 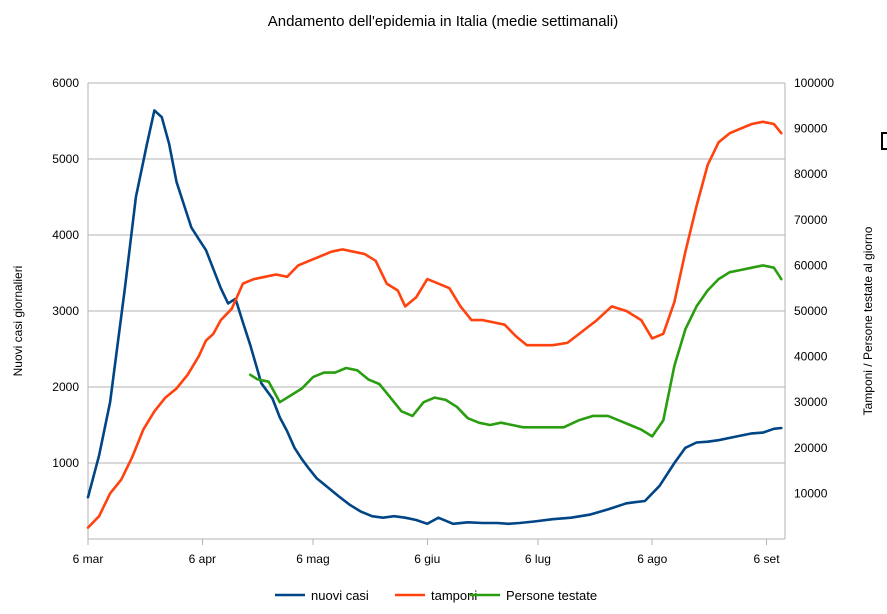 What do you see at coordinates (18, 321) in the screenshot?
I see `left-axis-label: Nuovi casi giornalieri` at bounding box center [18, 321].